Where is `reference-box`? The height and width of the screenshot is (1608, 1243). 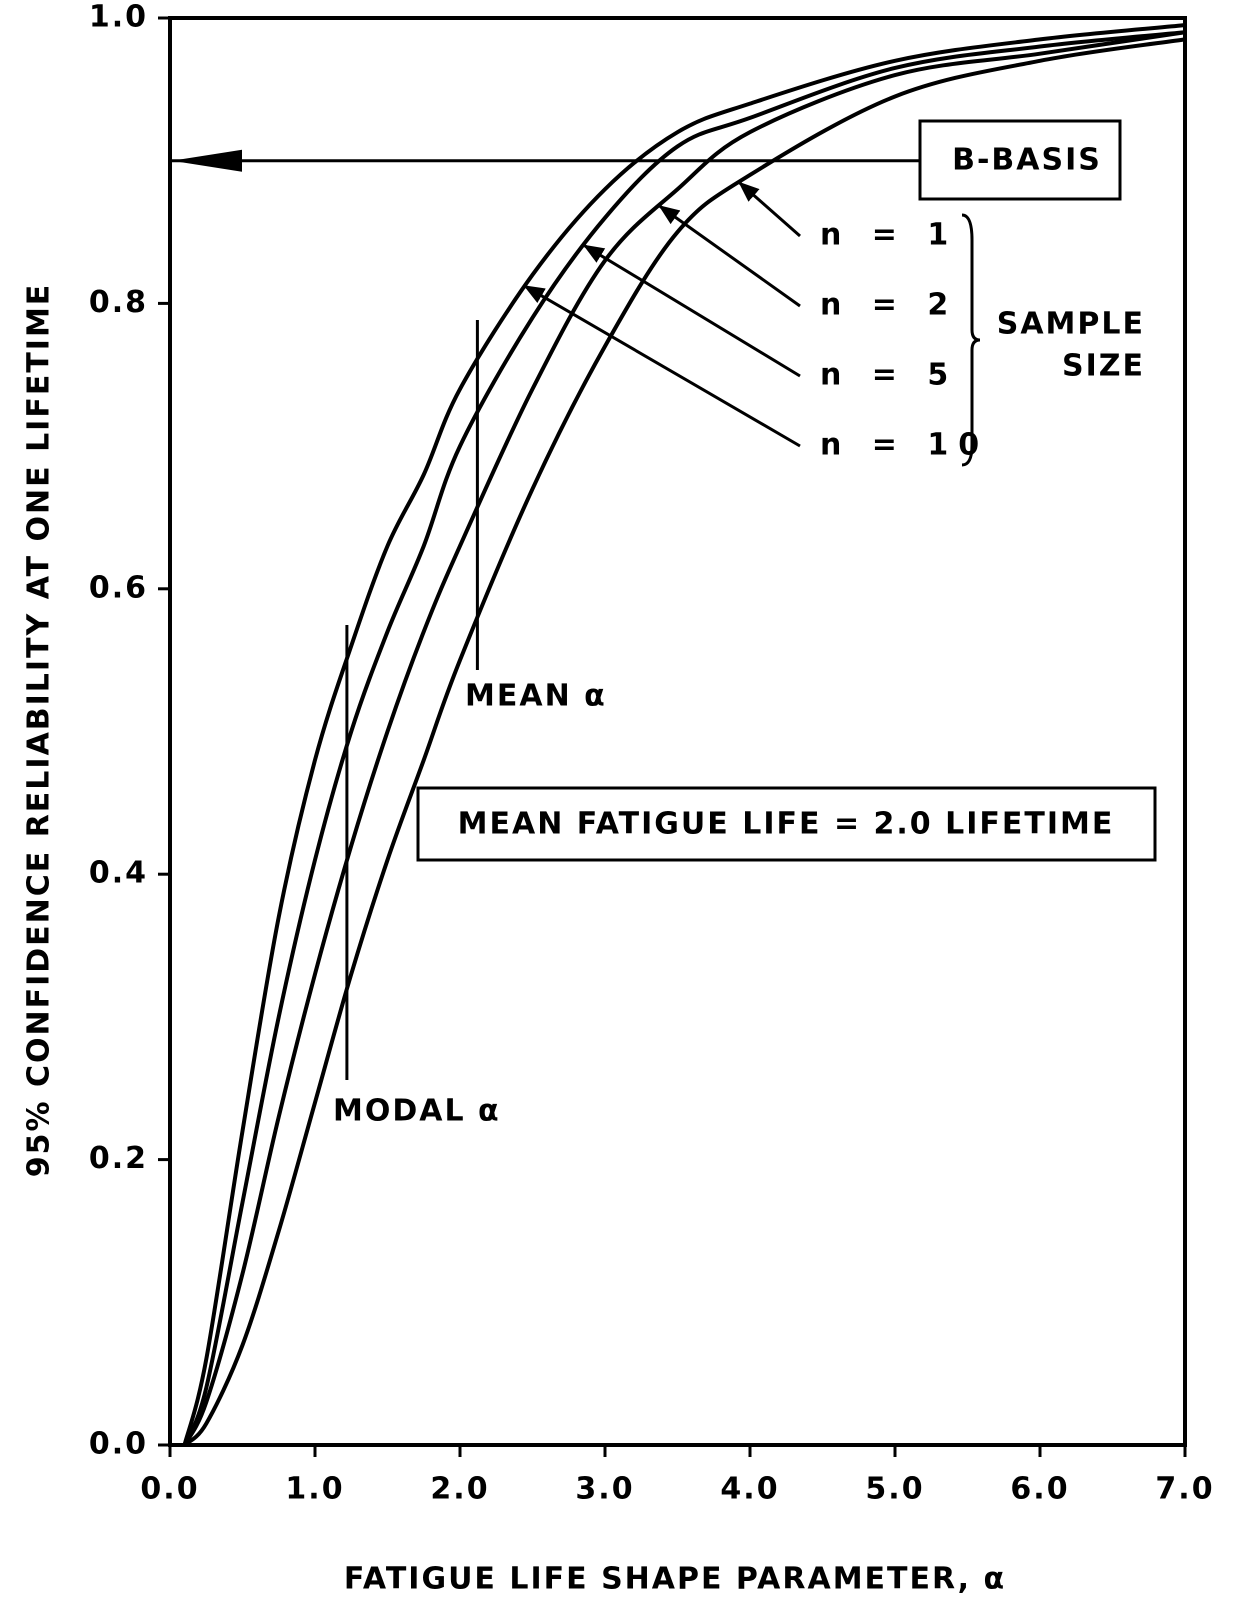
reference-box is located at coordinates (1020, 160).